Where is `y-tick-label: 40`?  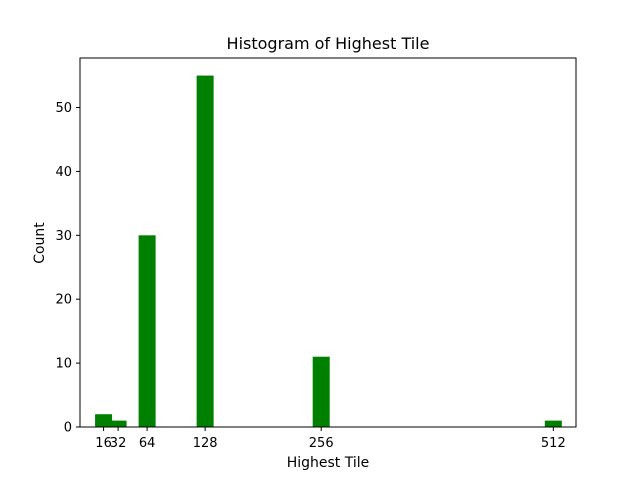
y-tick-label: 40 is located at coordinates (63, 172).